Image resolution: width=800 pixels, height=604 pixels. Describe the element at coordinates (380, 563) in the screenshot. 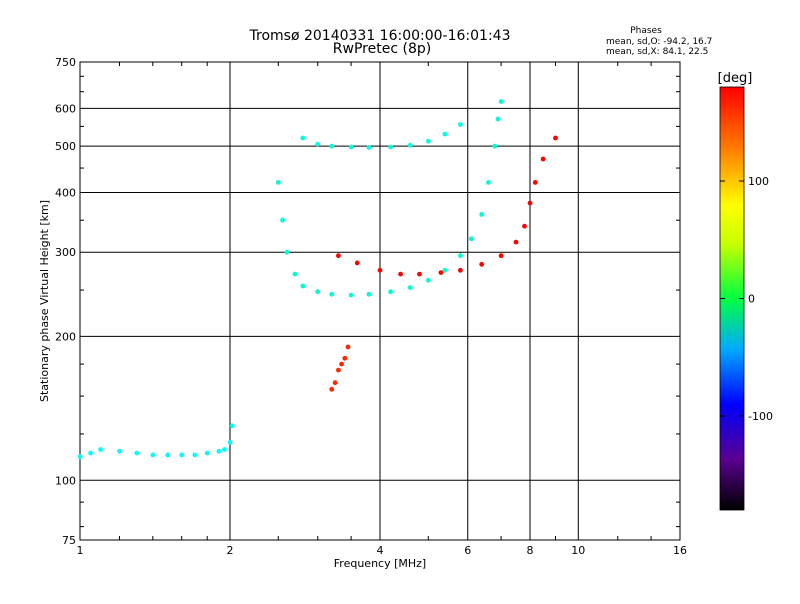

I see `x-axis-label: Frequency [MHz]` at that location.